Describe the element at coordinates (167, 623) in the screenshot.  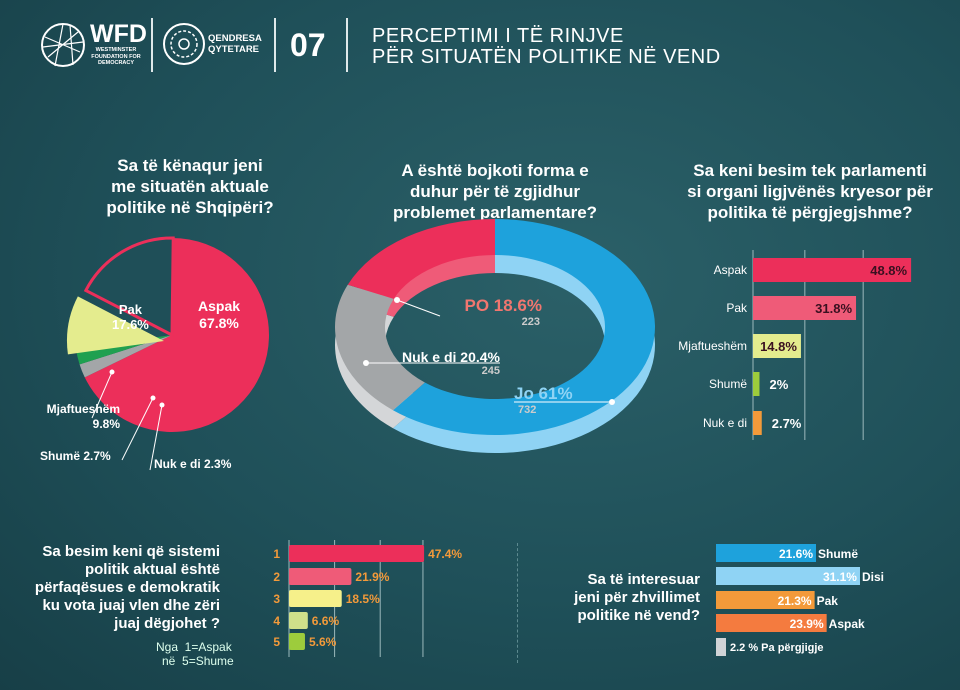
I see `q4-line: juaj dëgjohet ?` at that location.